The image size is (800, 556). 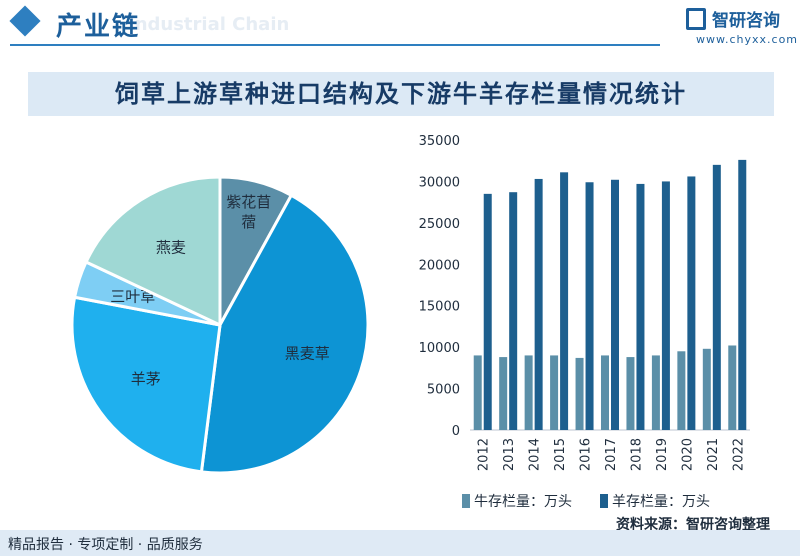 I want to click on brand-logo: 智研咨询 www.chyxx.com, so click(x=742, y=26).